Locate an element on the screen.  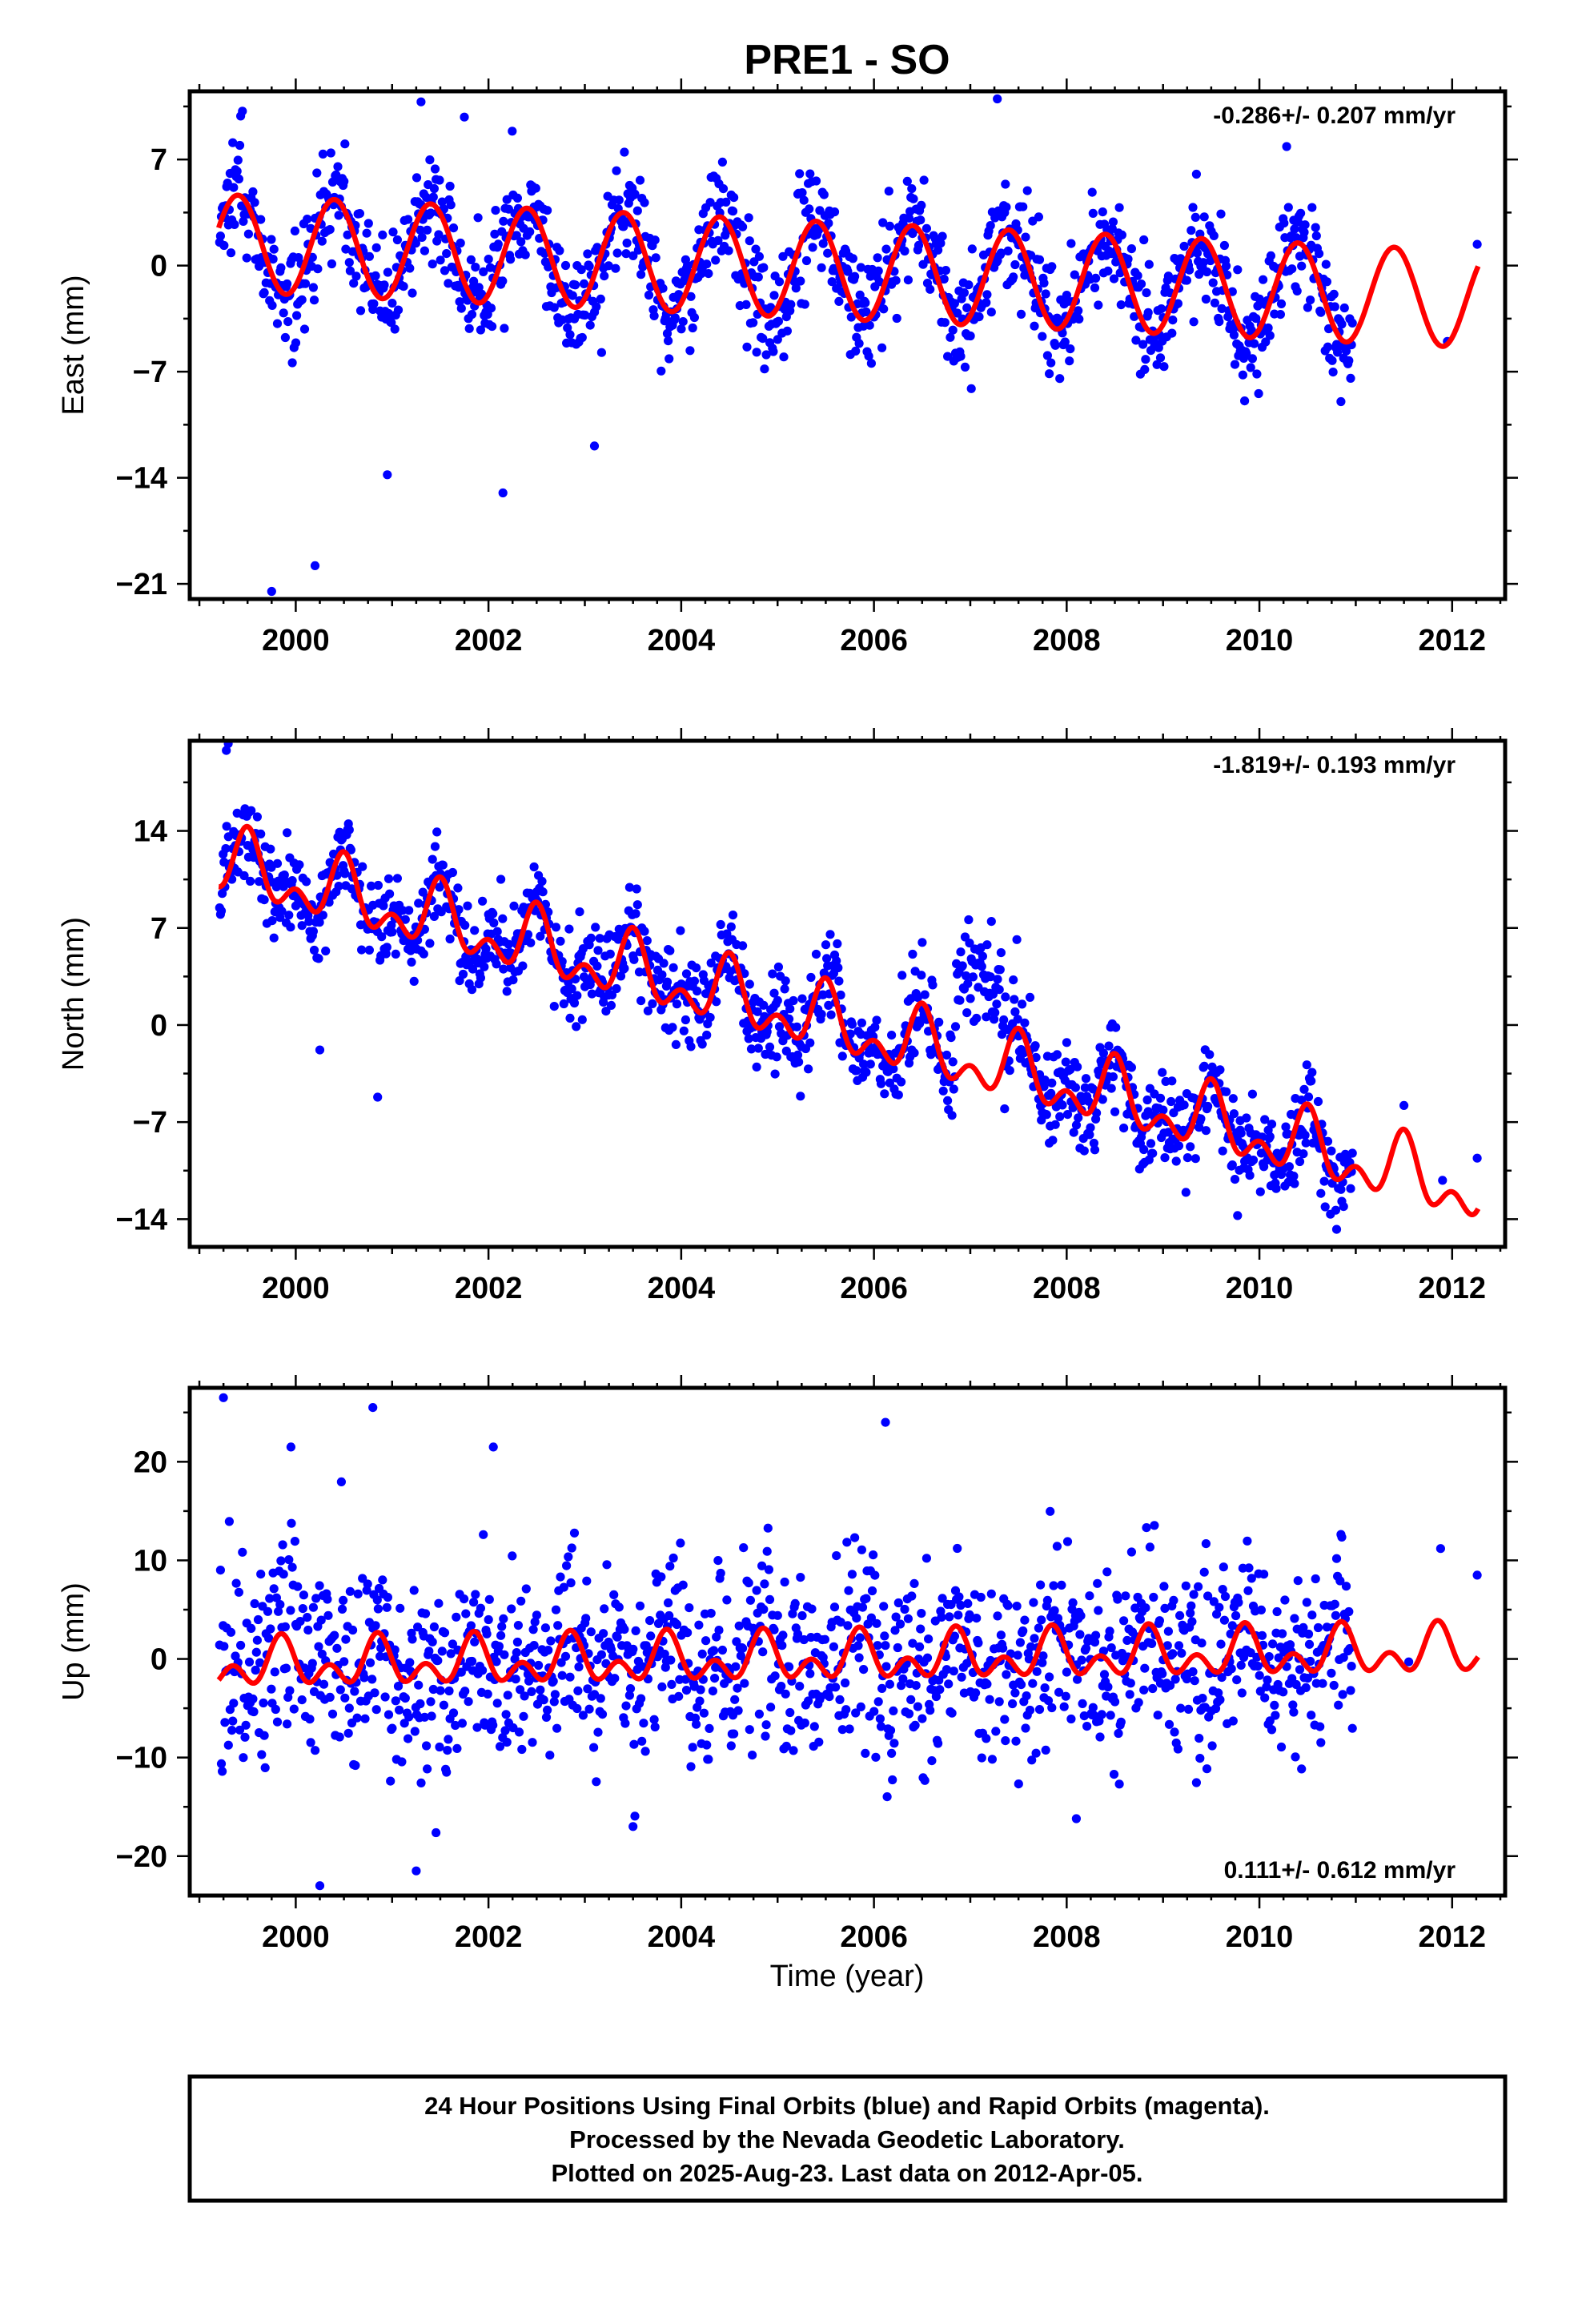
north-late-point is located at coordinates (1404, 1105).